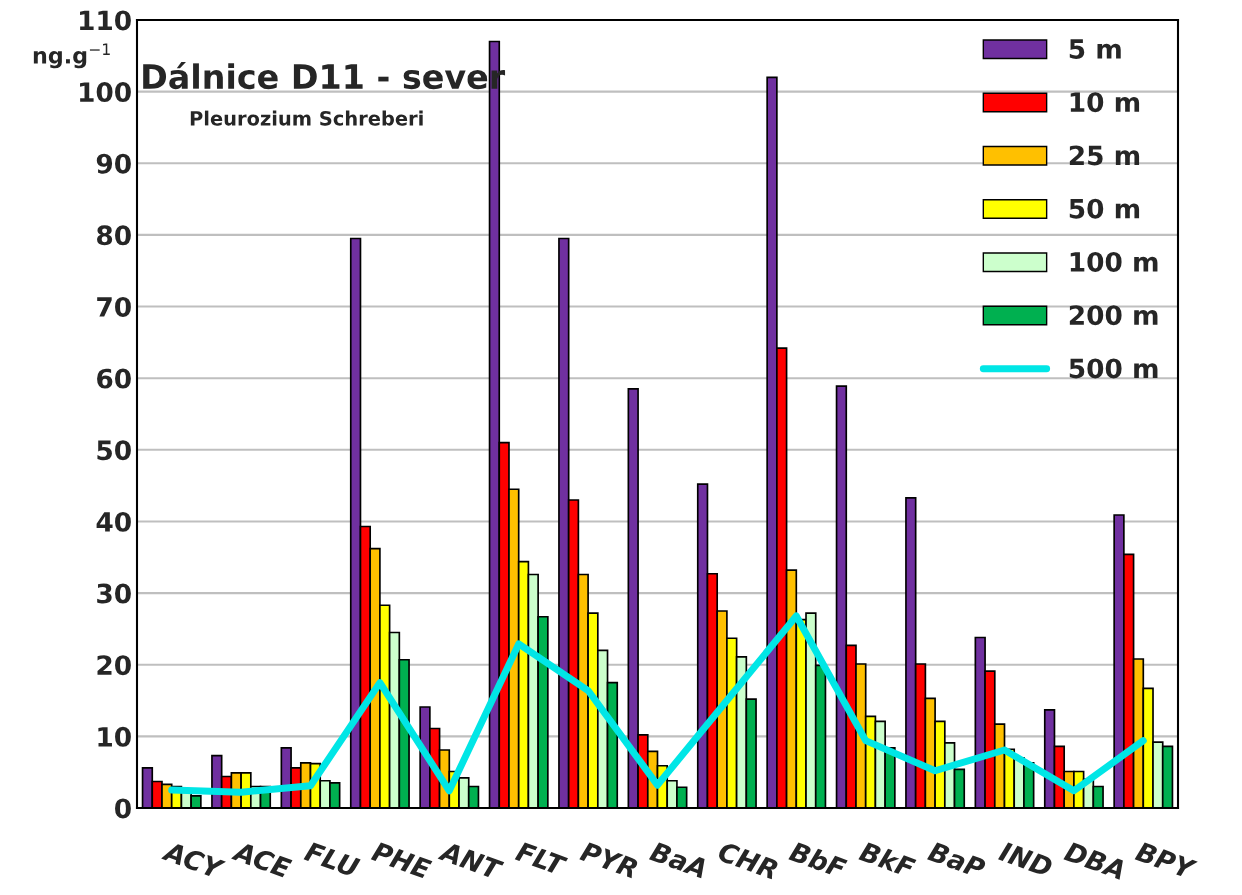 The width and height of the screenshot is (1242, 895). What do you see at coordinates (887, 859) in the screenshot?
I see `x-tick-label: BkF` at bounding box center [887, 859].